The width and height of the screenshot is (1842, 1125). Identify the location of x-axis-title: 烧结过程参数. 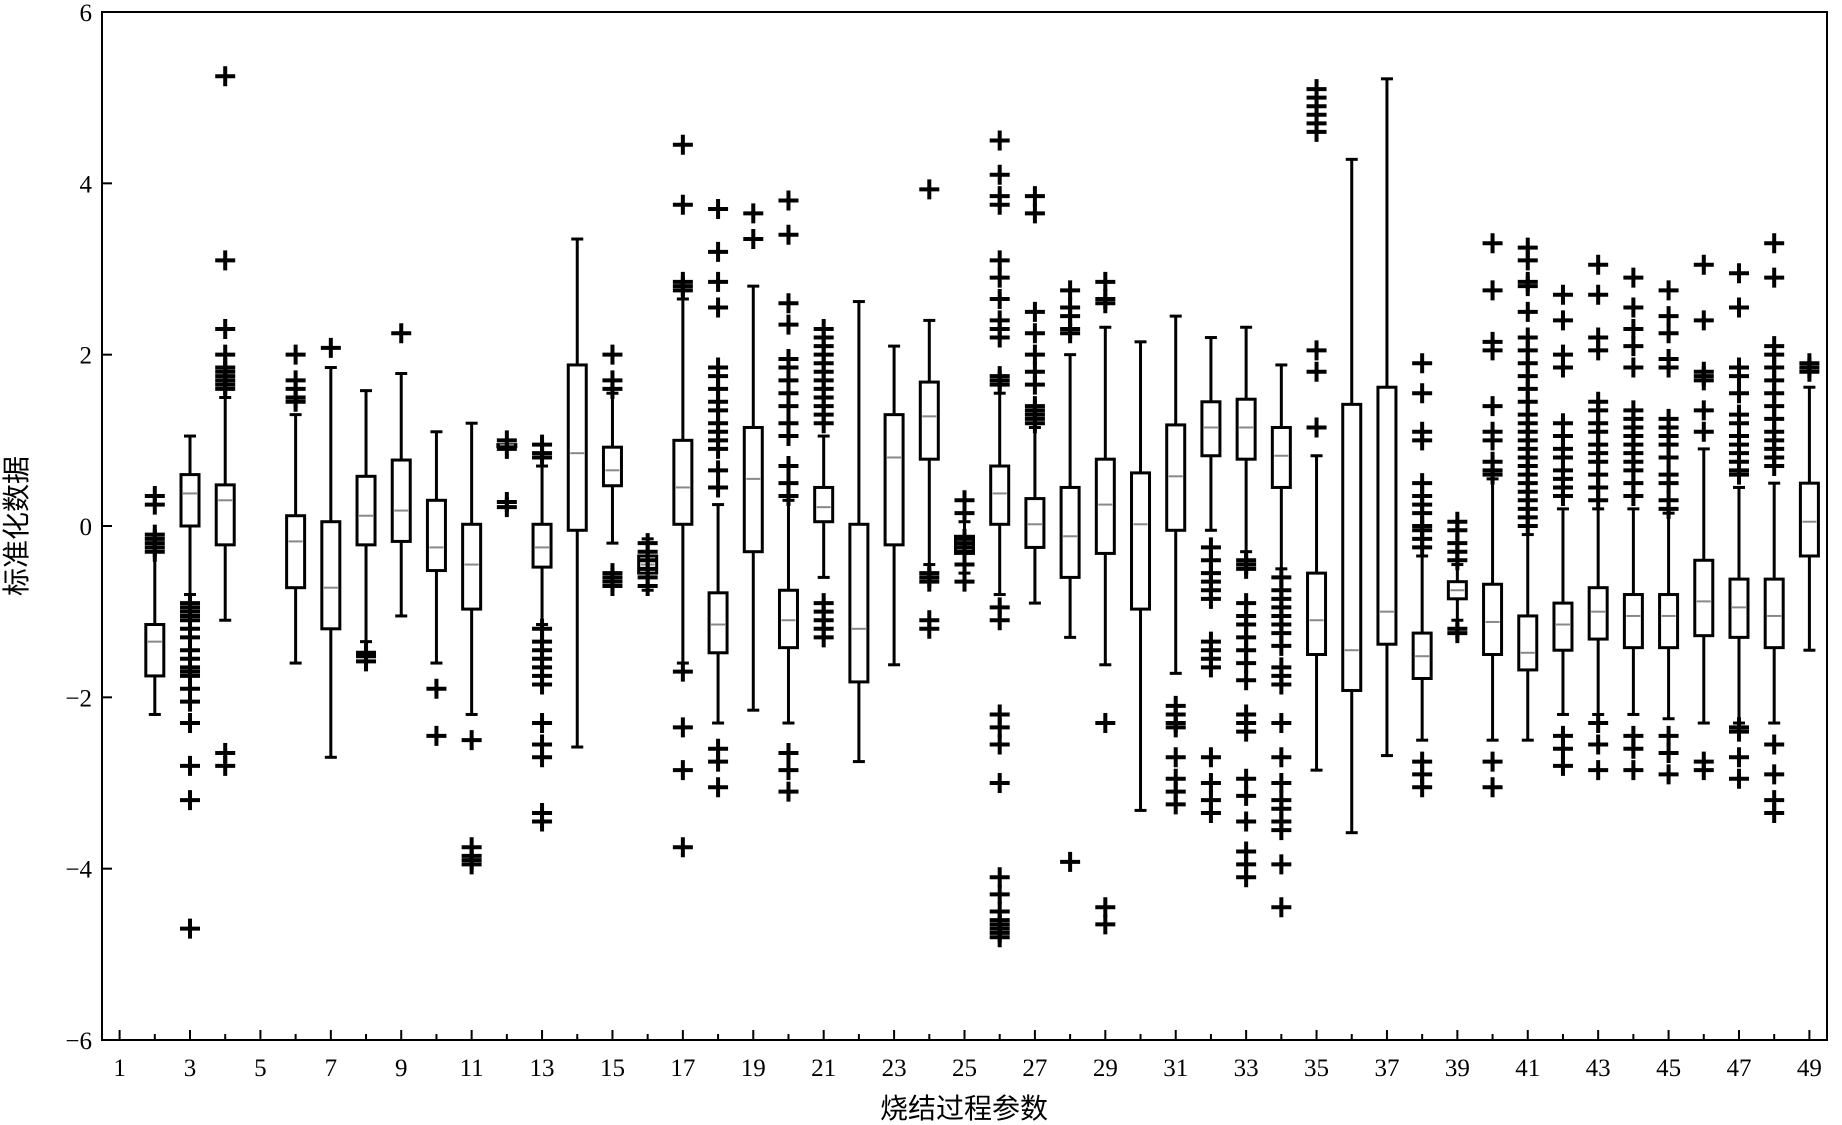
(964, 1108).